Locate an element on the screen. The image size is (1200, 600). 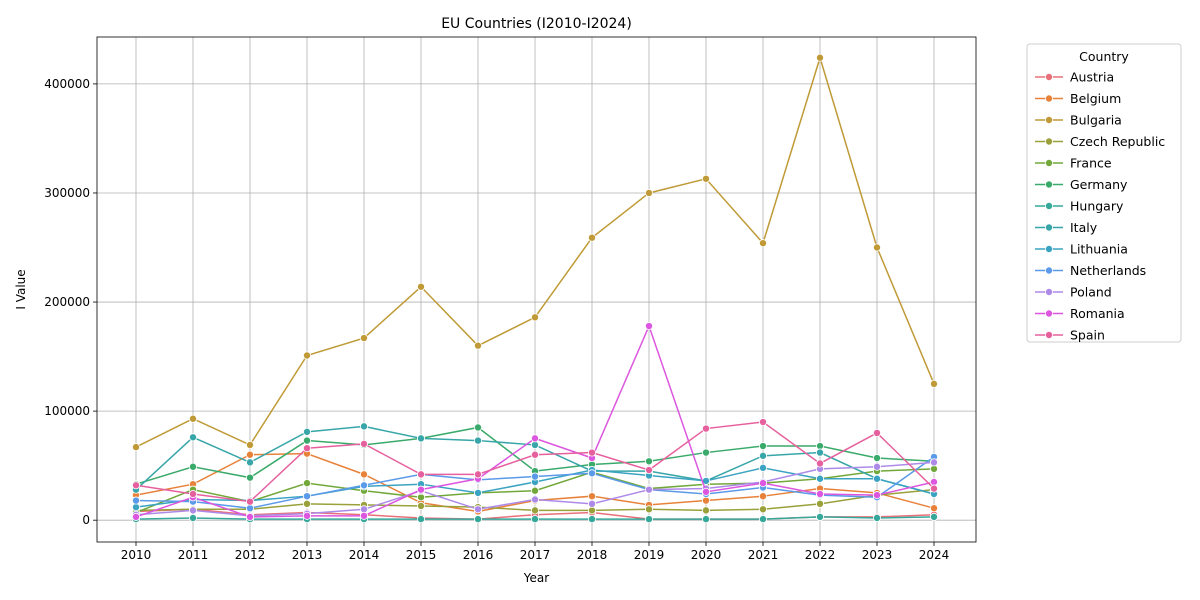
legend-label: Germany is located at coordinates (1099, 184).